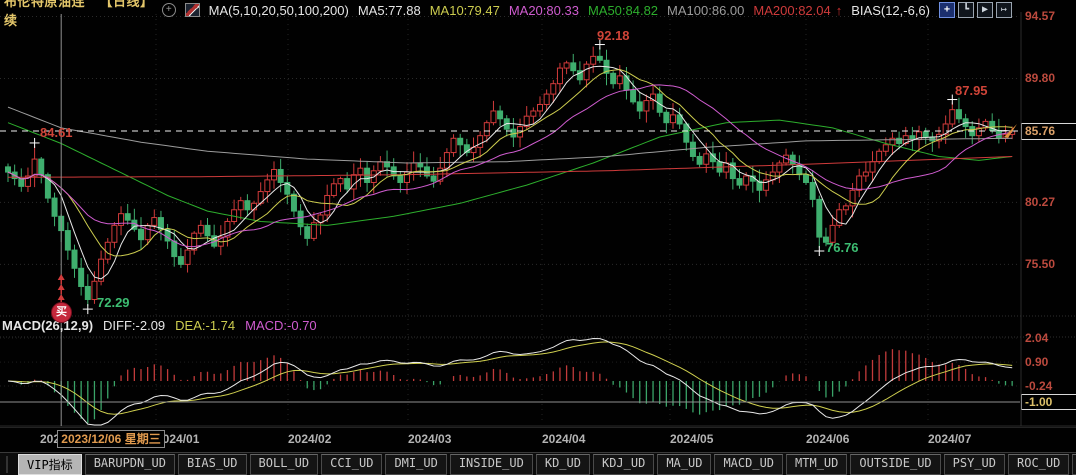 The height and width of the screenshot is (475, 1076). I want to click on up-arrow-icon: ↑, so click(839, 10).